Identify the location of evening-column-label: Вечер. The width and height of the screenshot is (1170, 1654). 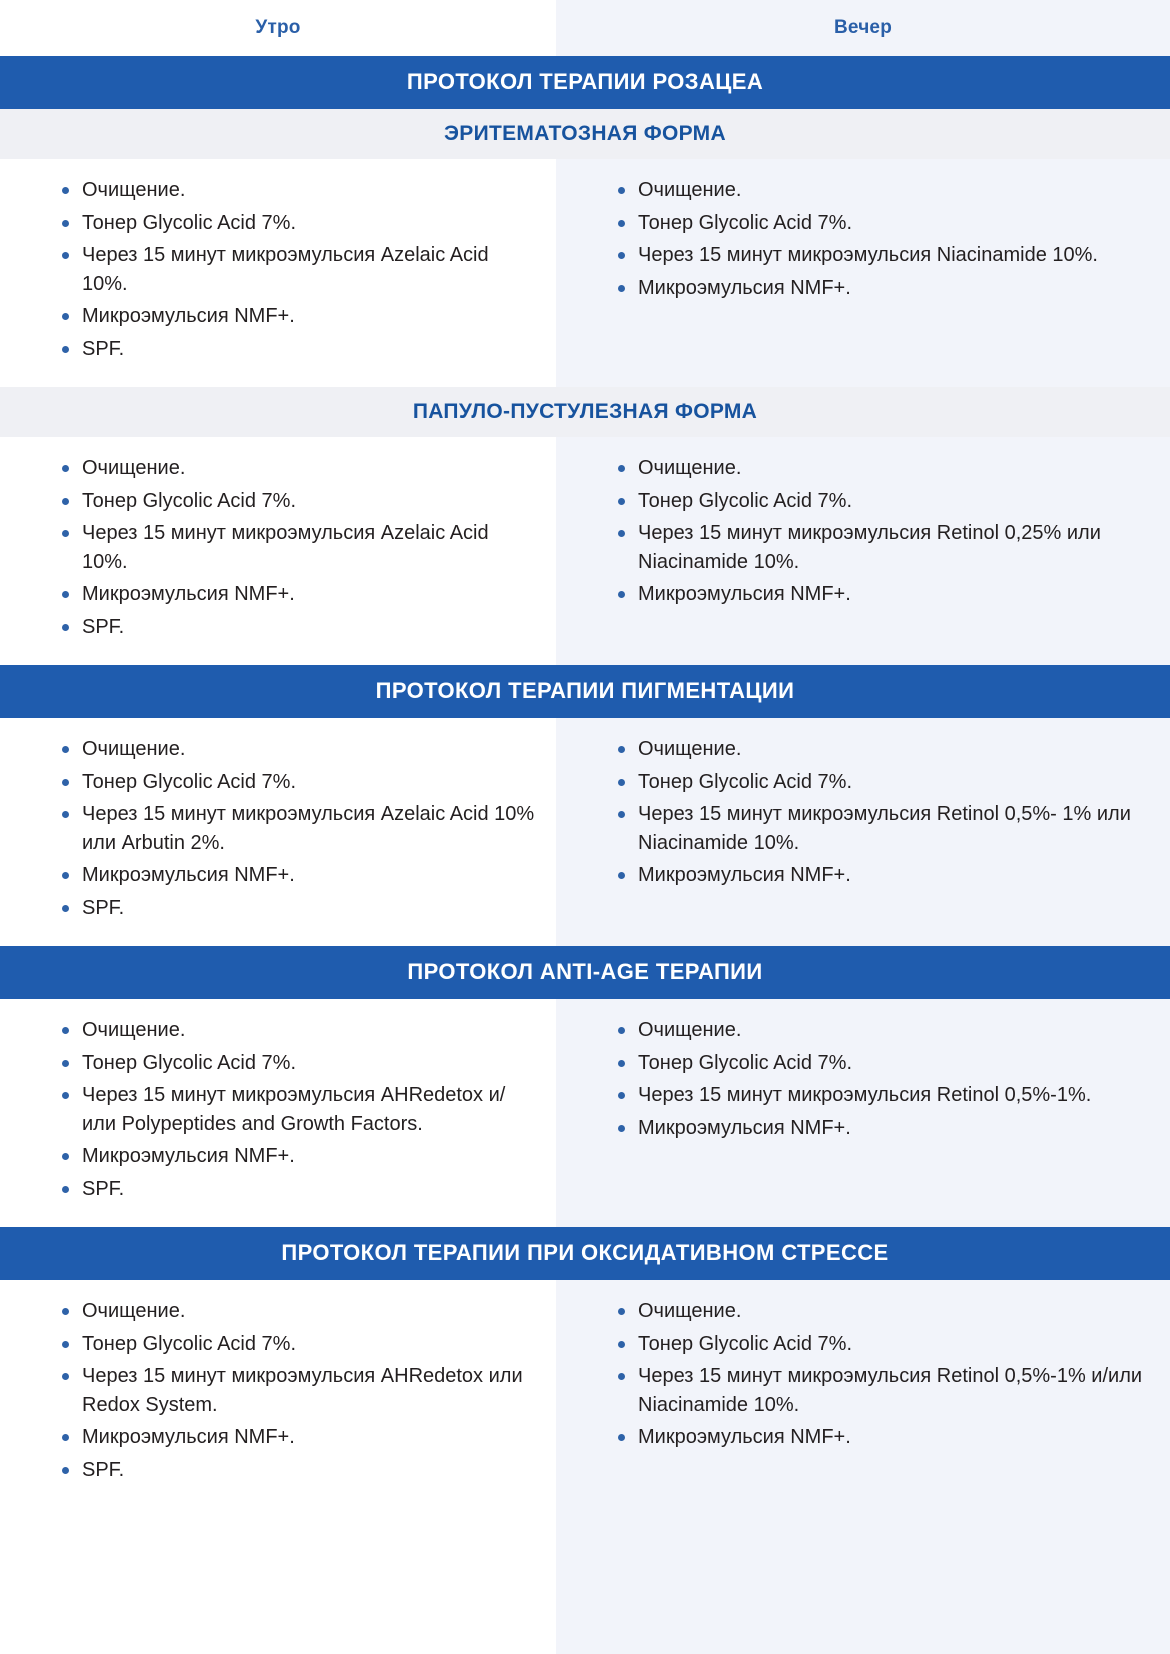
(863, 27).